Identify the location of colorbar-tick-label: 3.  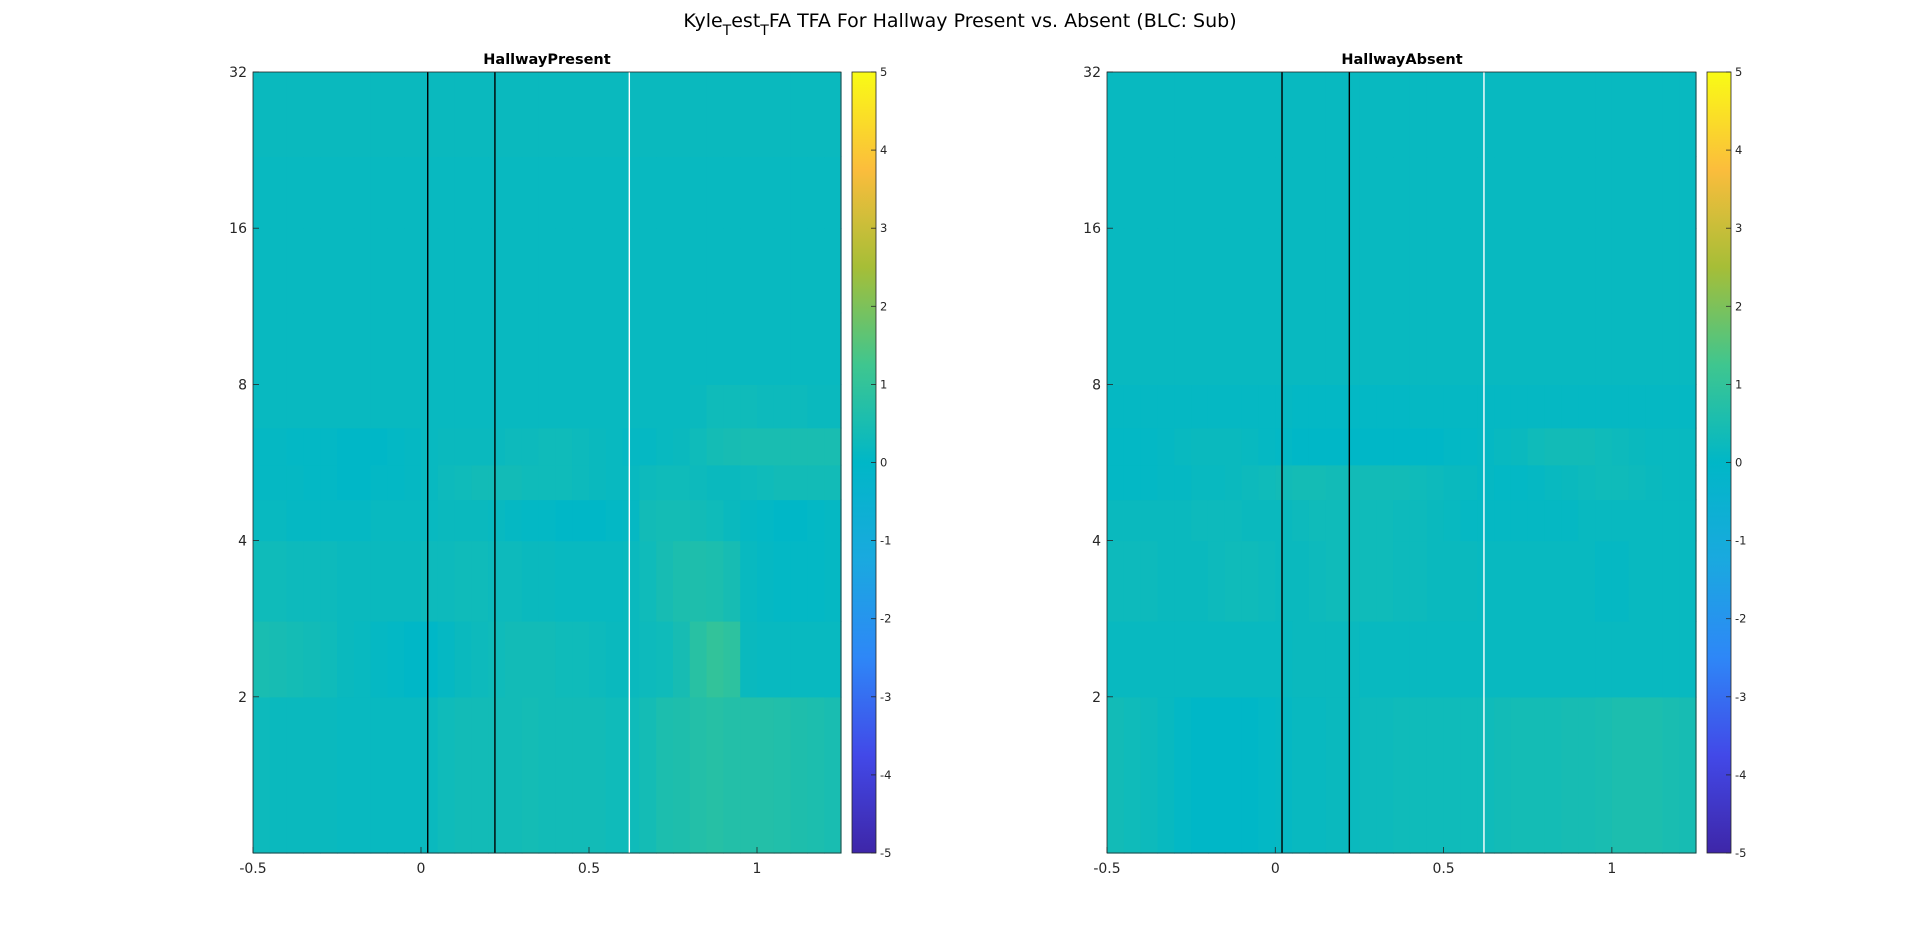
(1738, 228).